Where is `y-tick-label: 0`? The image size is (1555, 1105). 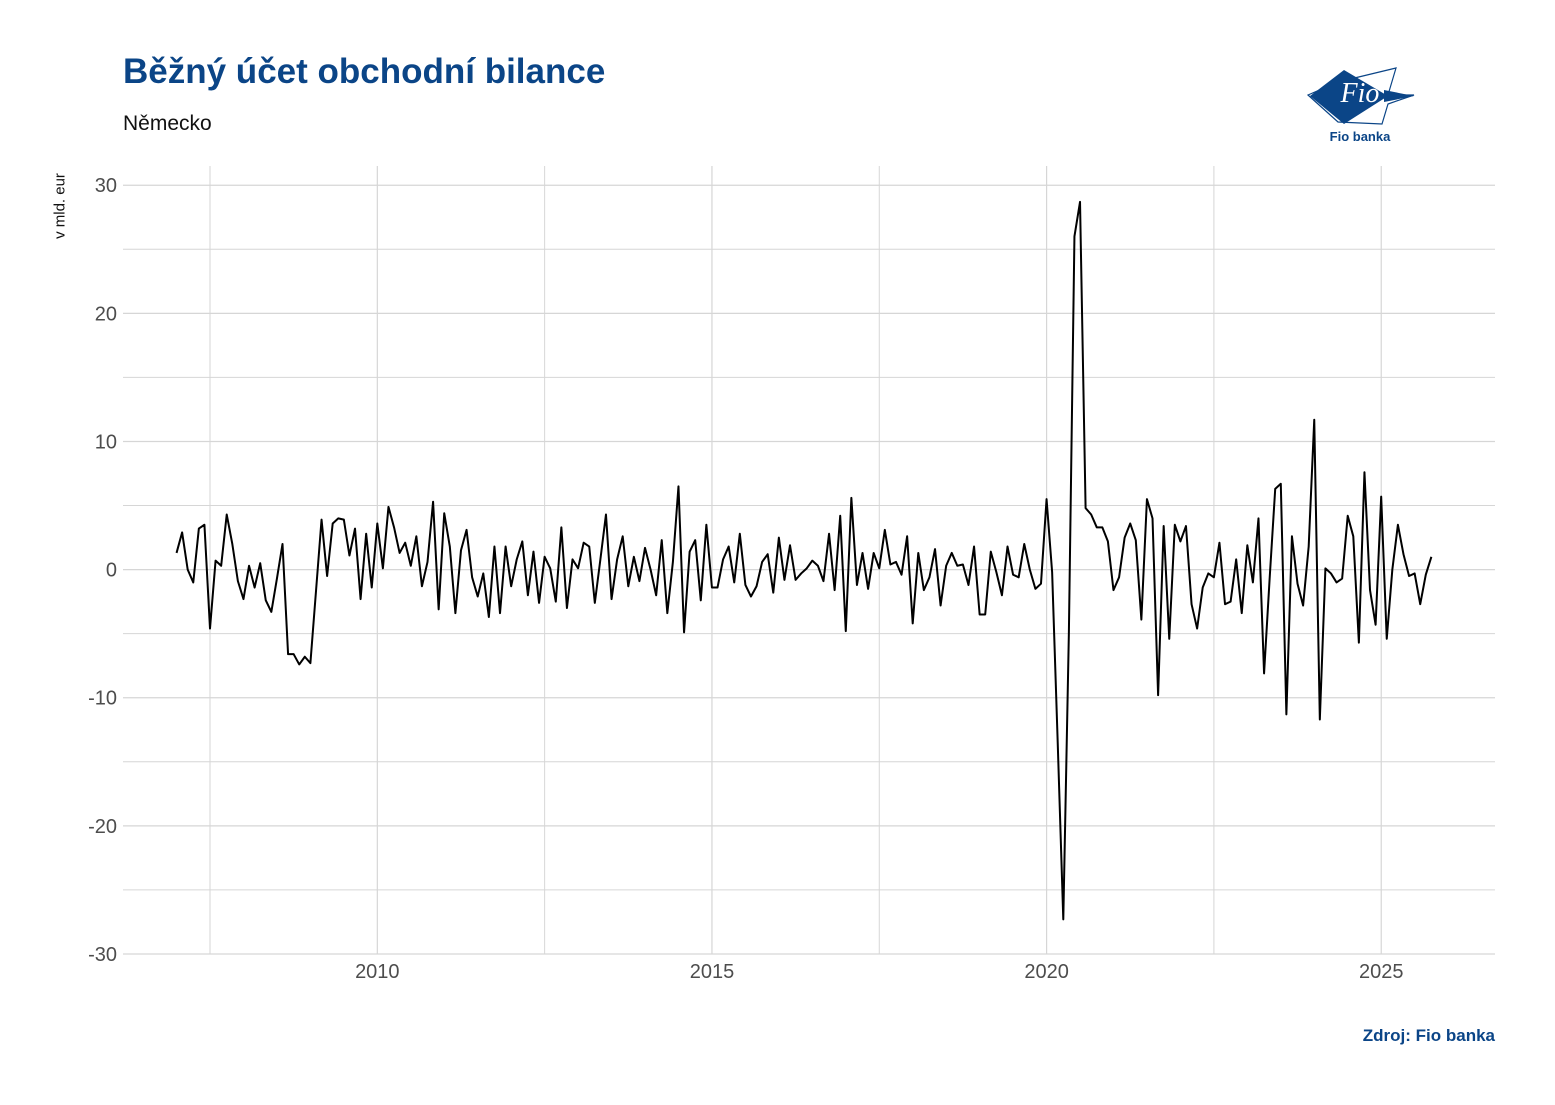
y-tick-label: 0 is located at coordinates (111, 571).